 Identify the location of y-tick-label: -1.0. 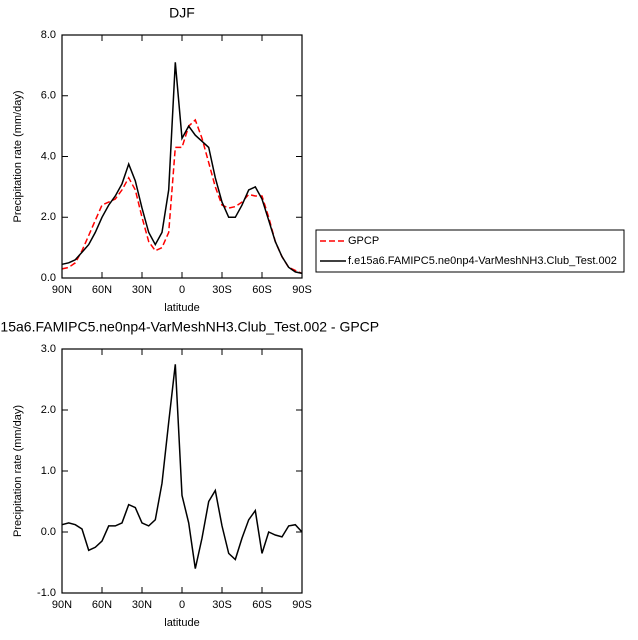
(46, 593).